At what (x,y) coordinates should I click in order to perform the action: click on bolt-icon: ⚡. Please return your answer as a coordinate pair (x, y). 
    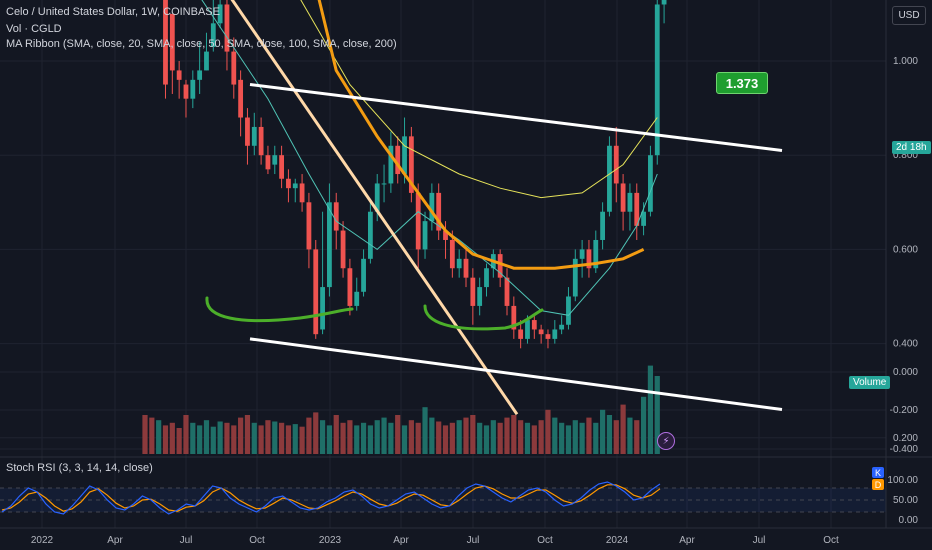
    Looking at the image, I should click on (666, 441).